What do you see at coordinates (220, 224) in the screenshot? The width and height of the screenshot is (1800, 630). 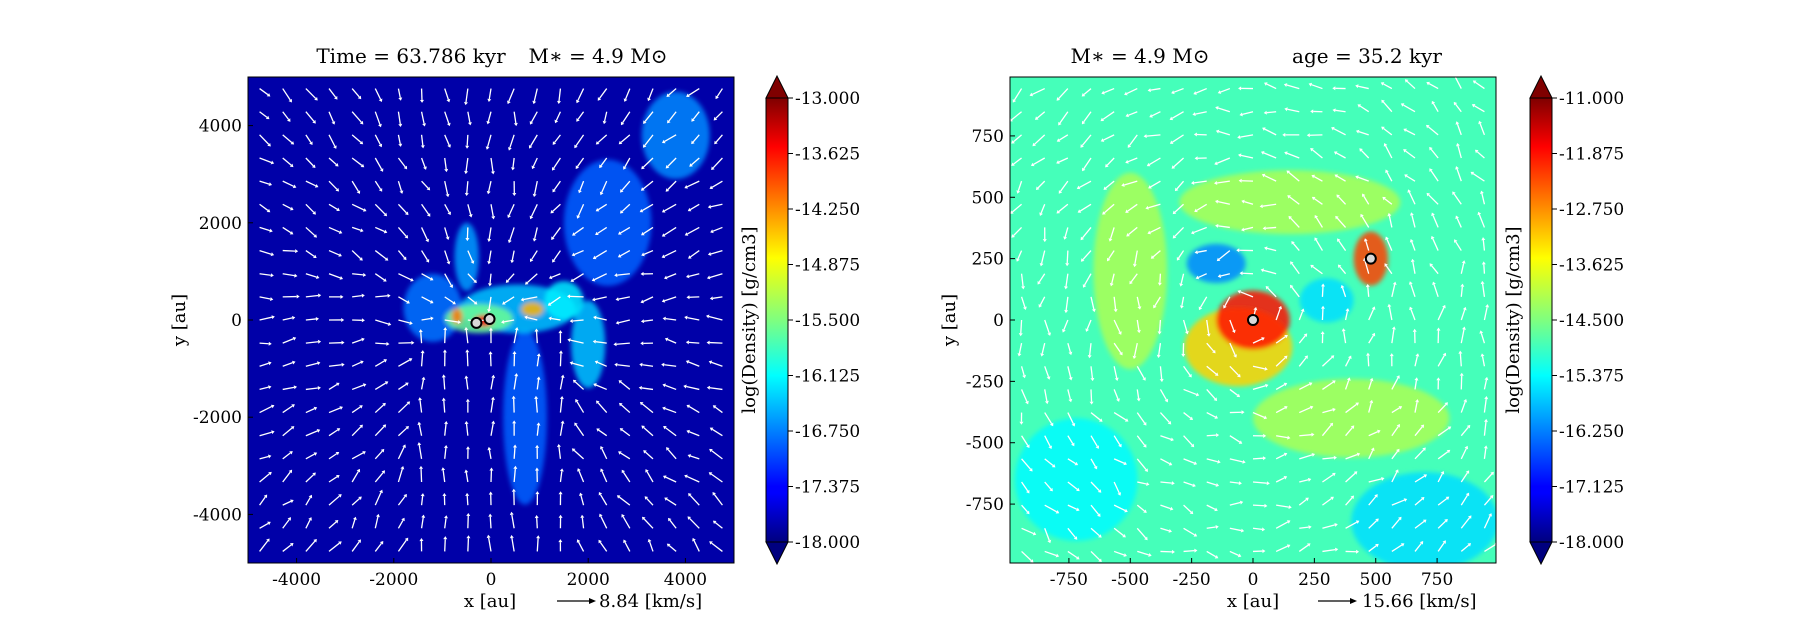 I see `y-tick-label: 2000` at bounding box center [220, 224].